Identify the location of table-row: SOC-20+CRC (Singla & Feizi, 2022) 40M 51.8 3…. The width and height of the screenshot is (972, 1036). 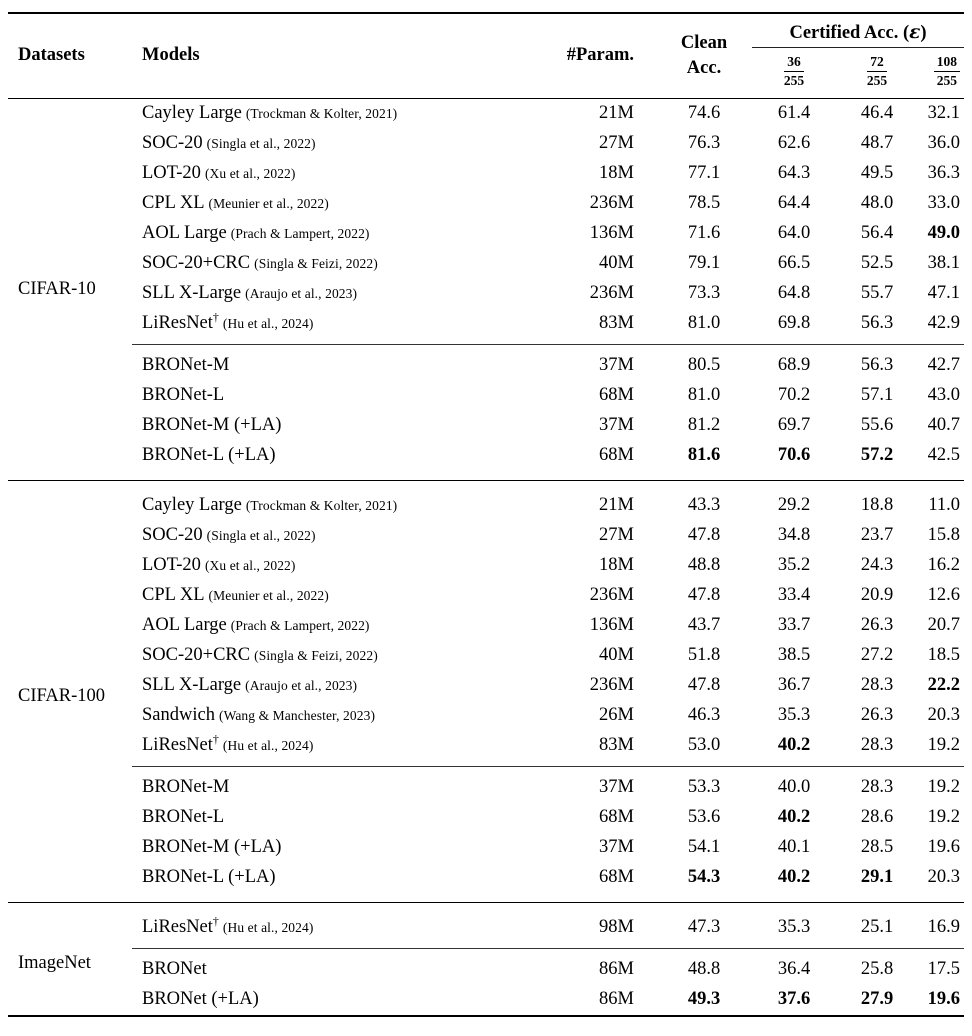
(486, 656).